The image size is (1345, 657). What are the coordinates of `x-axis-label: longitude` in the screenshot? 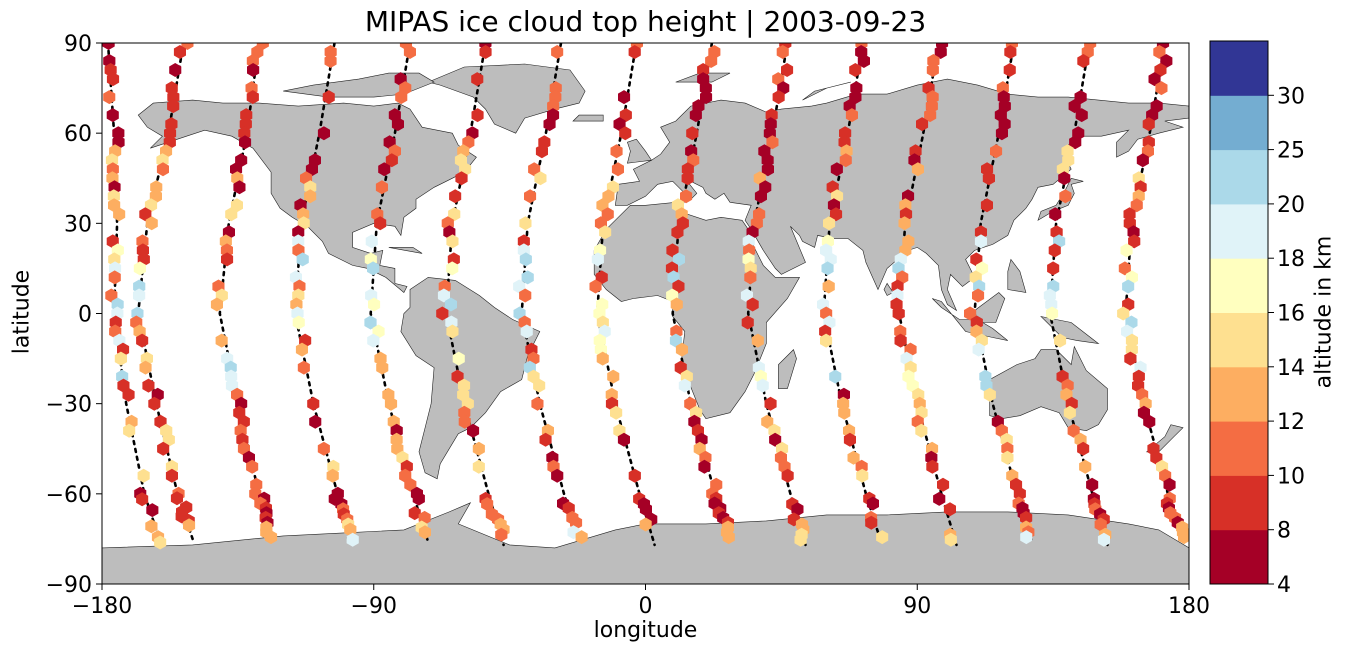 It's located at (645, 630).